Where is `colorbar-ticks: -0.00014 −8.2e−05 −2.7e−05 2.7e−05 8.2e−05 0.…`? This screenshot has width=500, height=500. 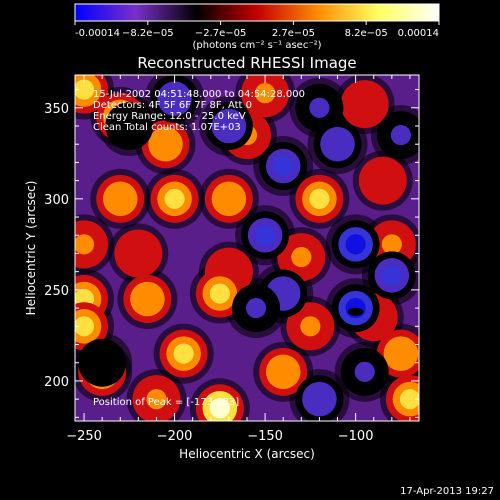 colorbar-ticks: -0.00014 −8.2e−05 −2.7e−05 2.7e−05 8.2e−05 0.… is located at coordinates (257, 30).